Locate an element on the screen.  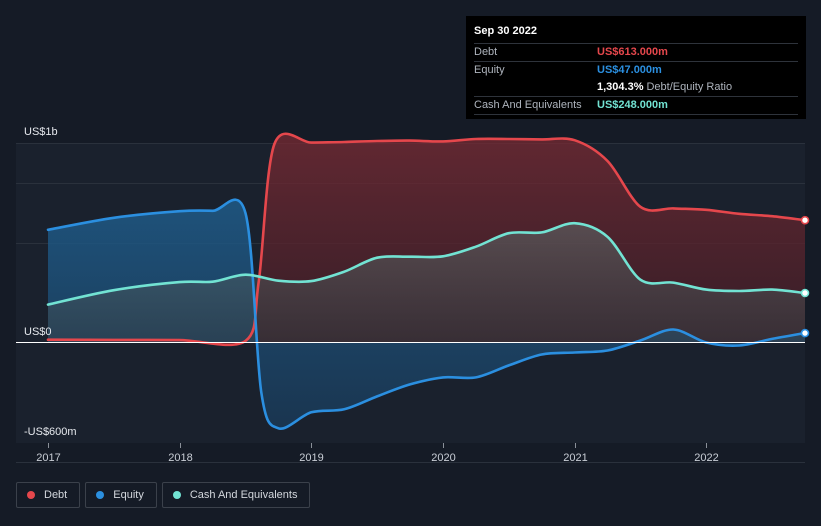
cash-line is located at coordinates (426, 263).